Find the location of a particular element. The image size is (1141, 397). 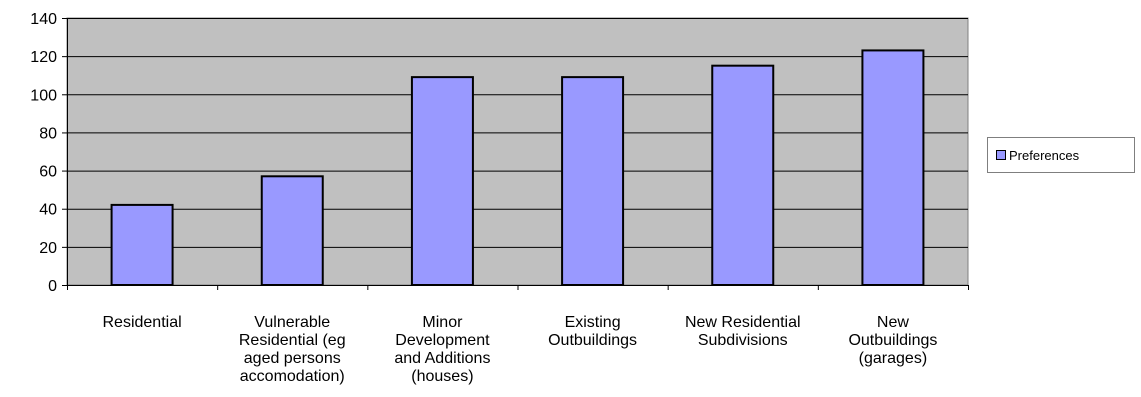

y-axis: 0 20 40 60 80 100 120 140 is located at coordinates (49, 153).